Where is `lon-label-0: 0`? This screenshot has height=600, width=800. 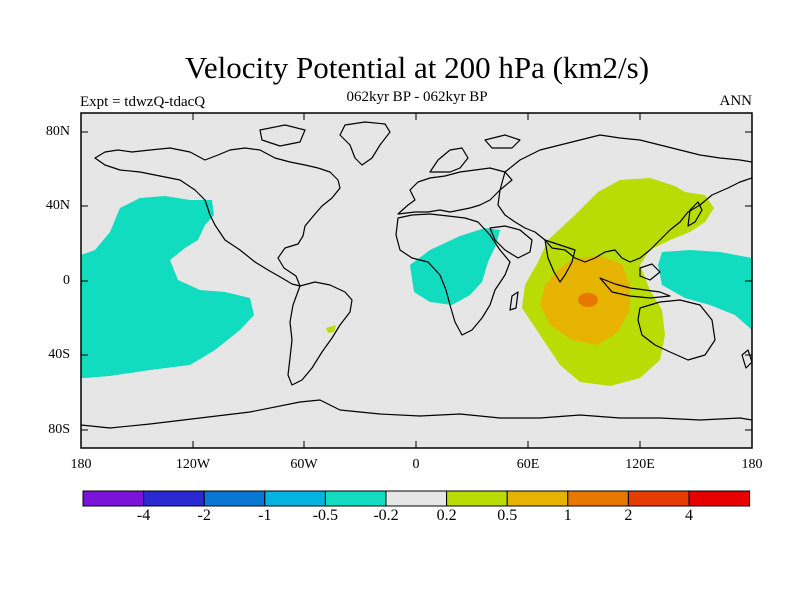
lon-label-0: 0 is located at coordinates (416, 464).